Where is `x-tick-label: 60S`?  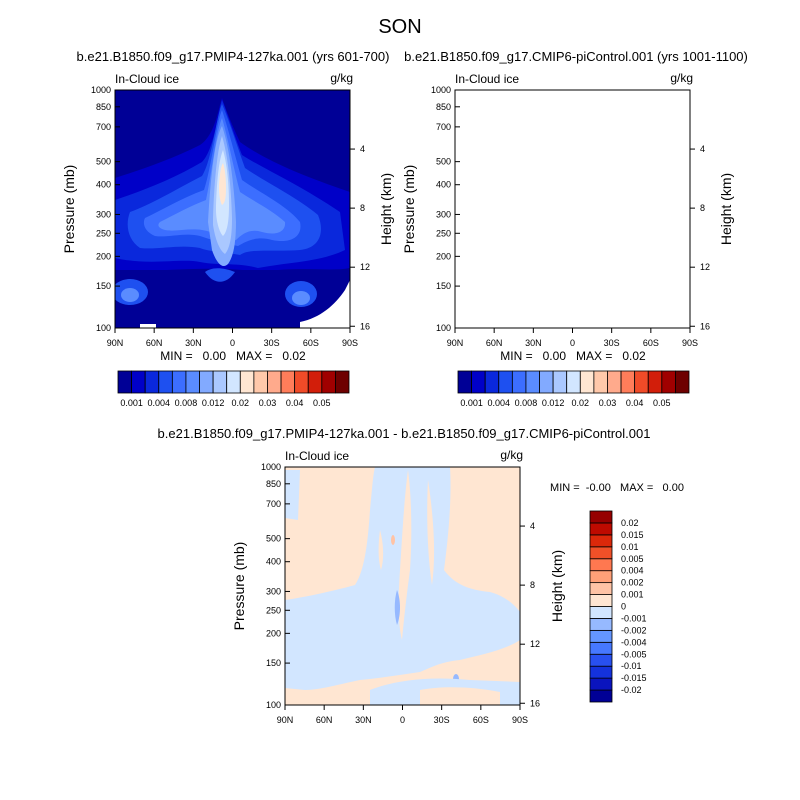 x-tick-label: 60S is located at coordinates (481, 720).